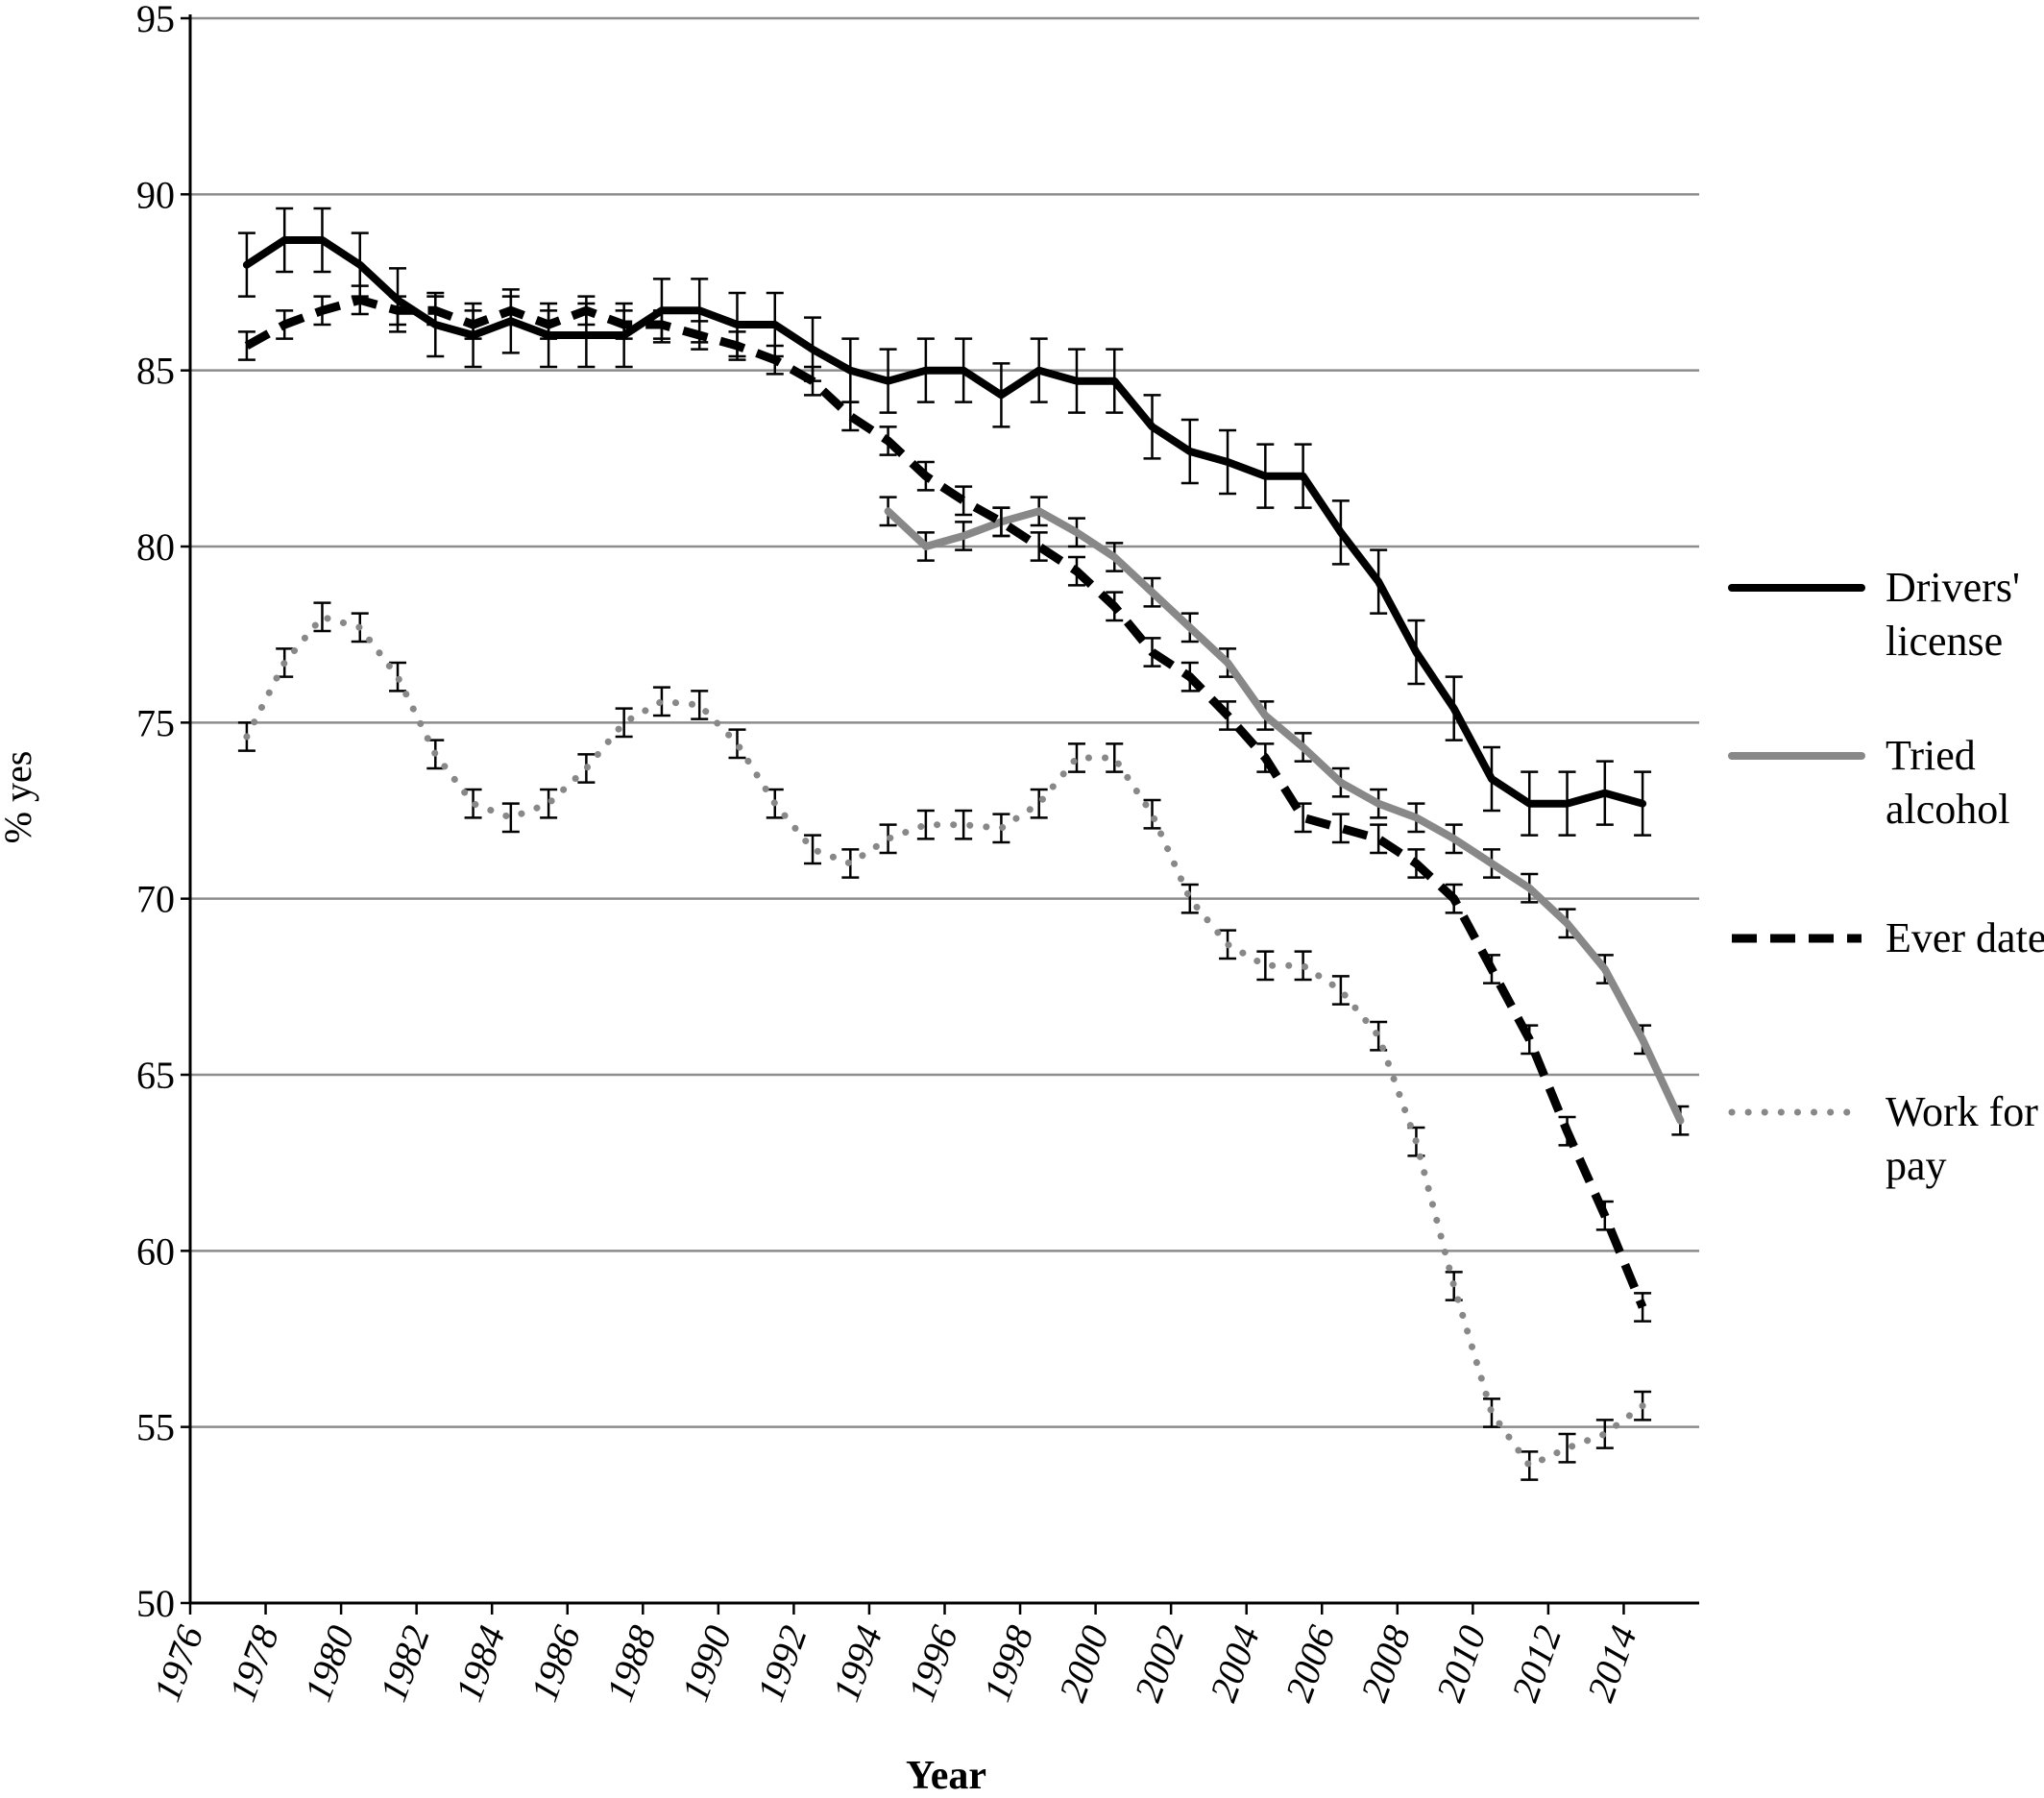 The image size is (2044, 1798). What do you see at coordinates (631, 1664) in the screenshot?
I see `x-tick-label: 1988` at bounding box center [631, 1664].